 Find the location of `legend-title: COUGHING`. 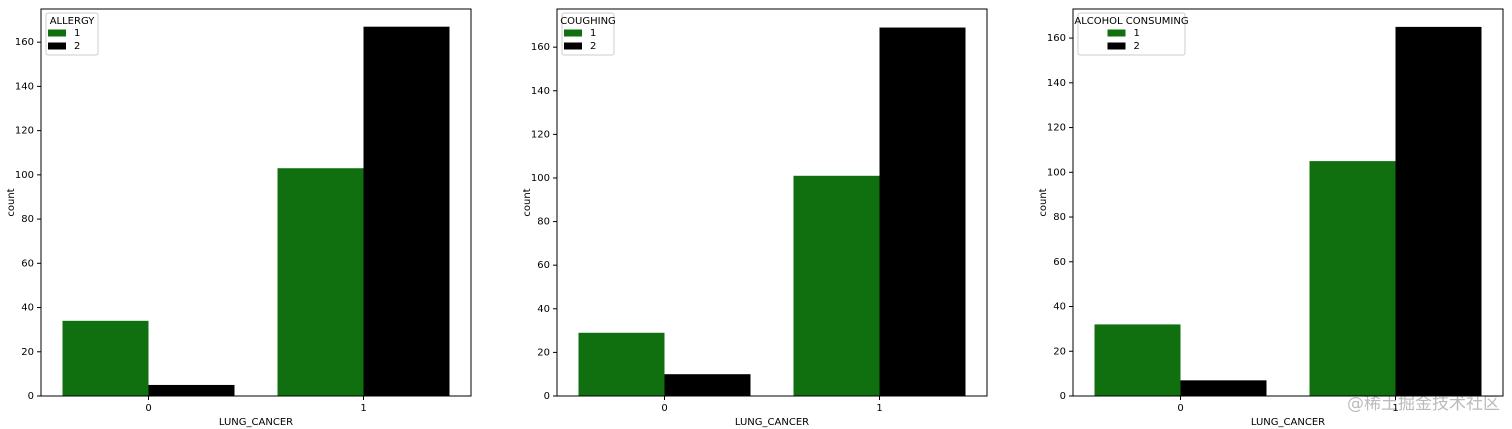

legend-title: COUGHING is located at coordinates (588, 21).